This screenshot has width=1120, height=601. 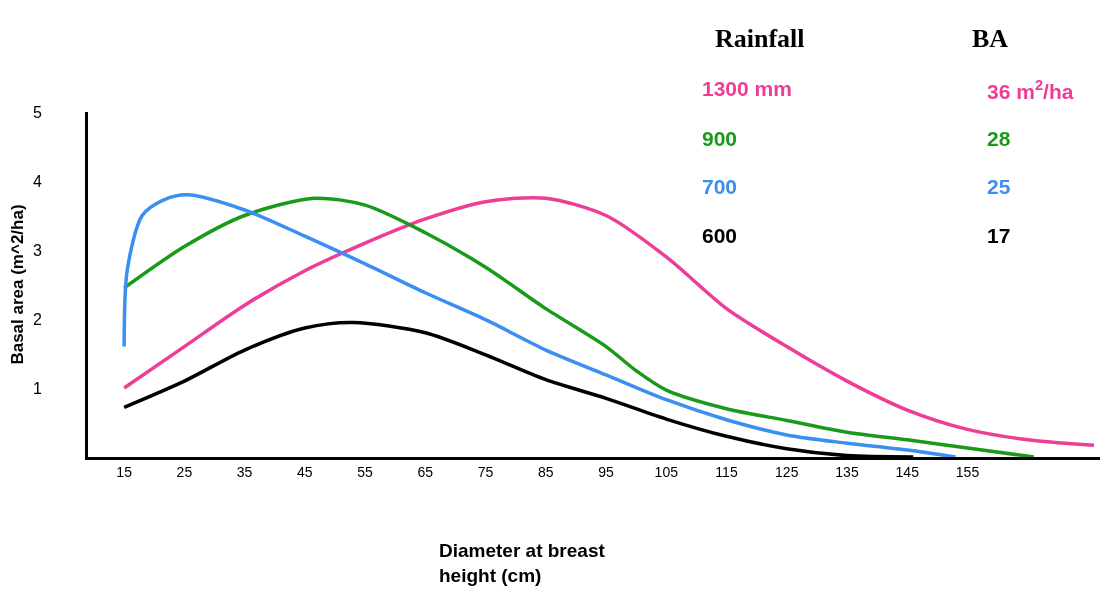 I want to click on text: Rainfall, so click(x=760, y=38).